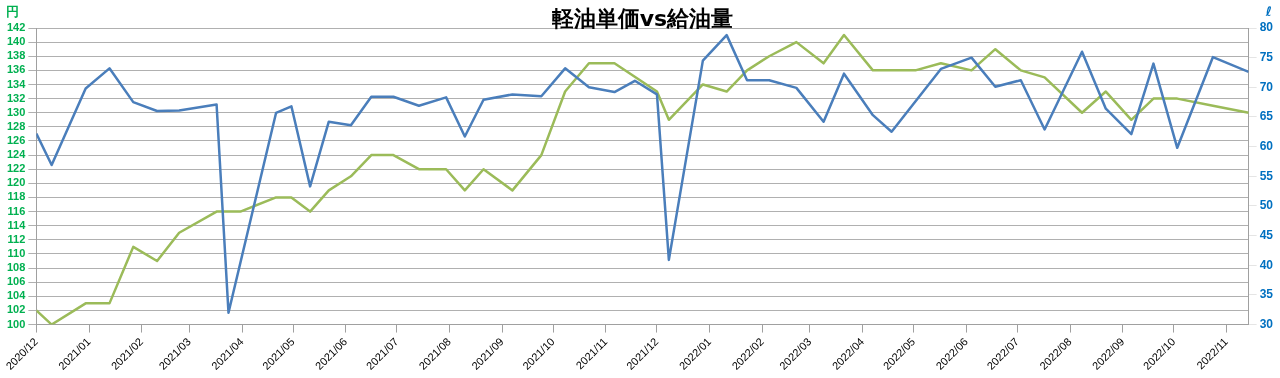 The image size is (1280, 378). What do you see at coordinates (12, 11) in the screenshot?
I see `y-axis-title: 円` at bounding box center [12, 11].